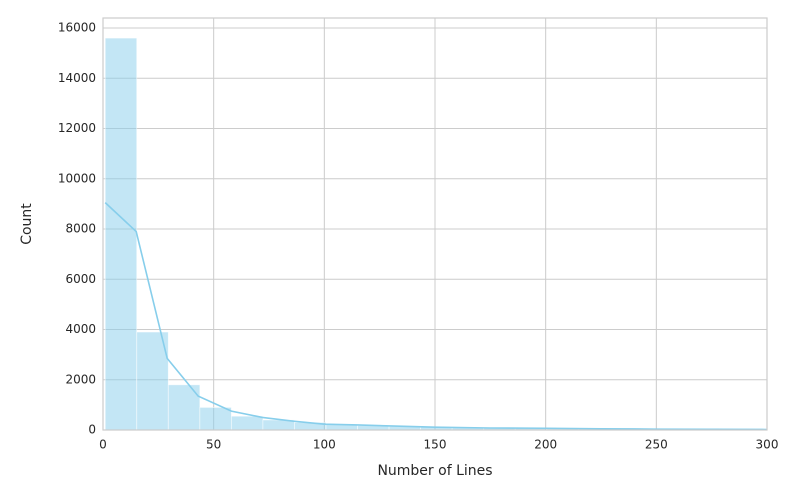 The width and height of the screenshot is (800, 500). I want to click on y-tick-label: 10000, so click(77, 178).